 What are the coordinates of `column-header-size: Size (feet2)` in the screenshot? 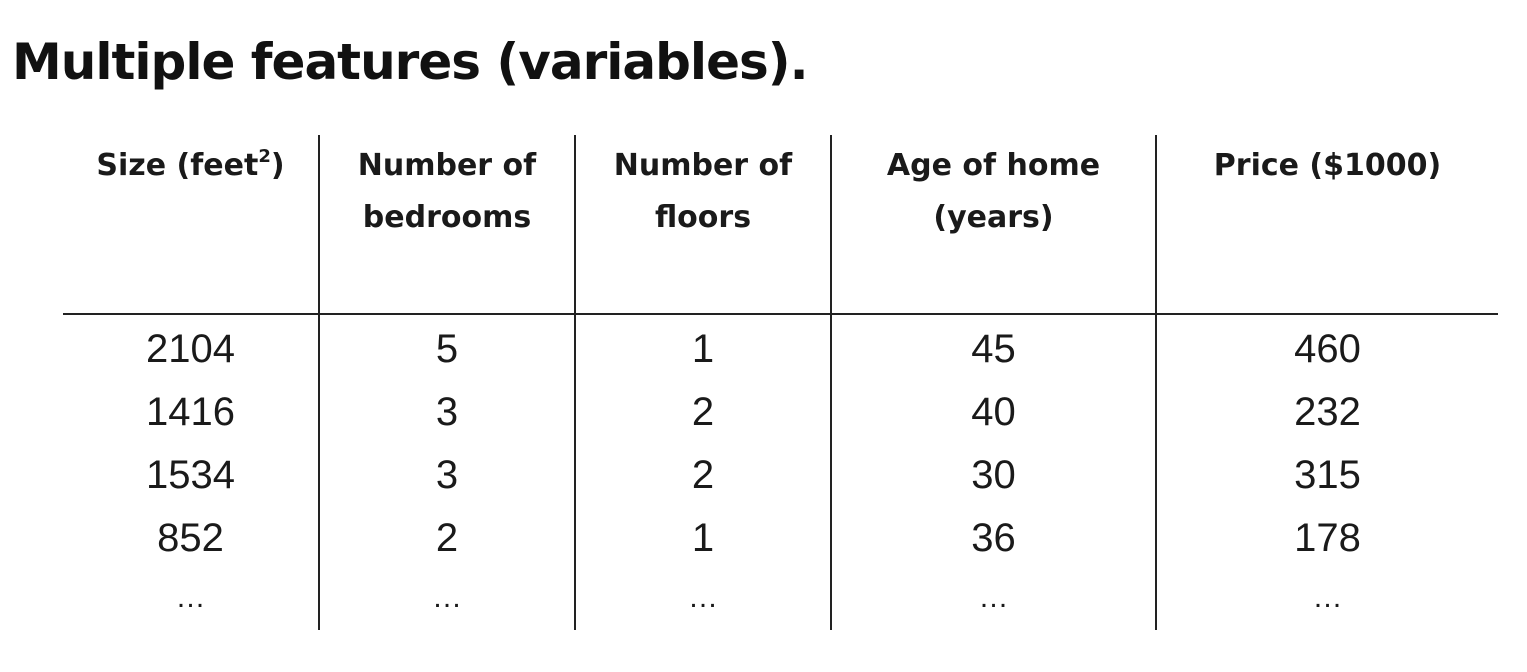 It's located at (190, 166).